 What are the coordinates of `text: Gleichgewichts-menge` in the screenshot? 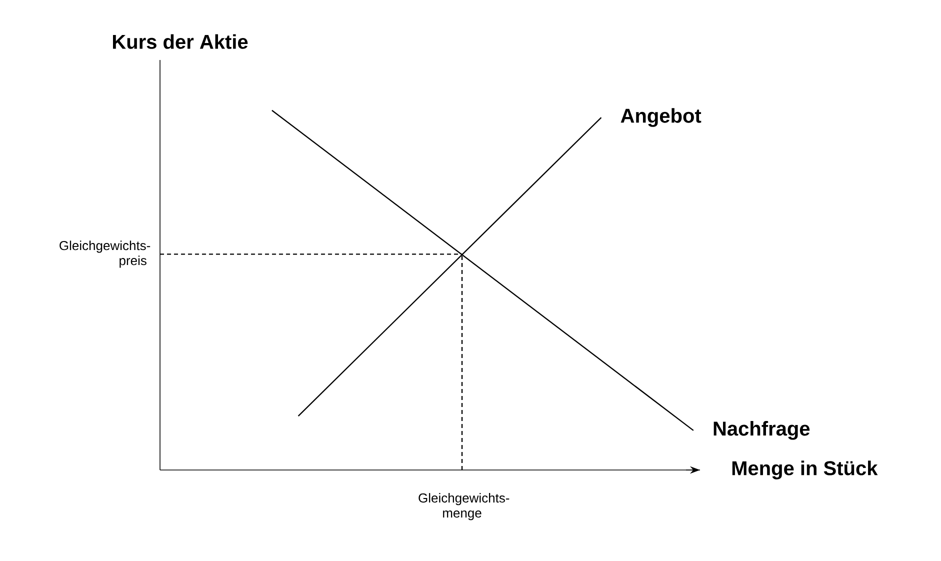 It's located at (464, 506).